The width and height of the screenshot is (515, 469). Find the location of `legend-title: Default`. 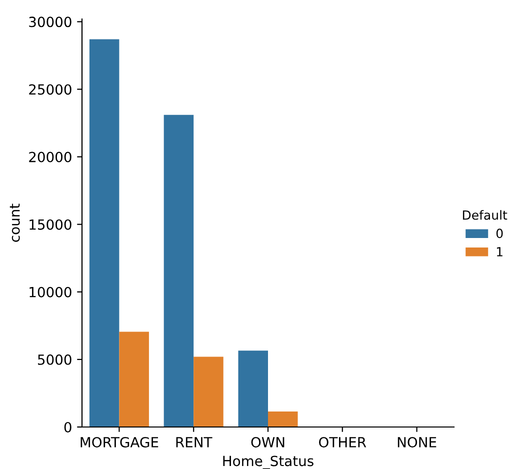

legend-title: Default is located at coordinates (485, 215).